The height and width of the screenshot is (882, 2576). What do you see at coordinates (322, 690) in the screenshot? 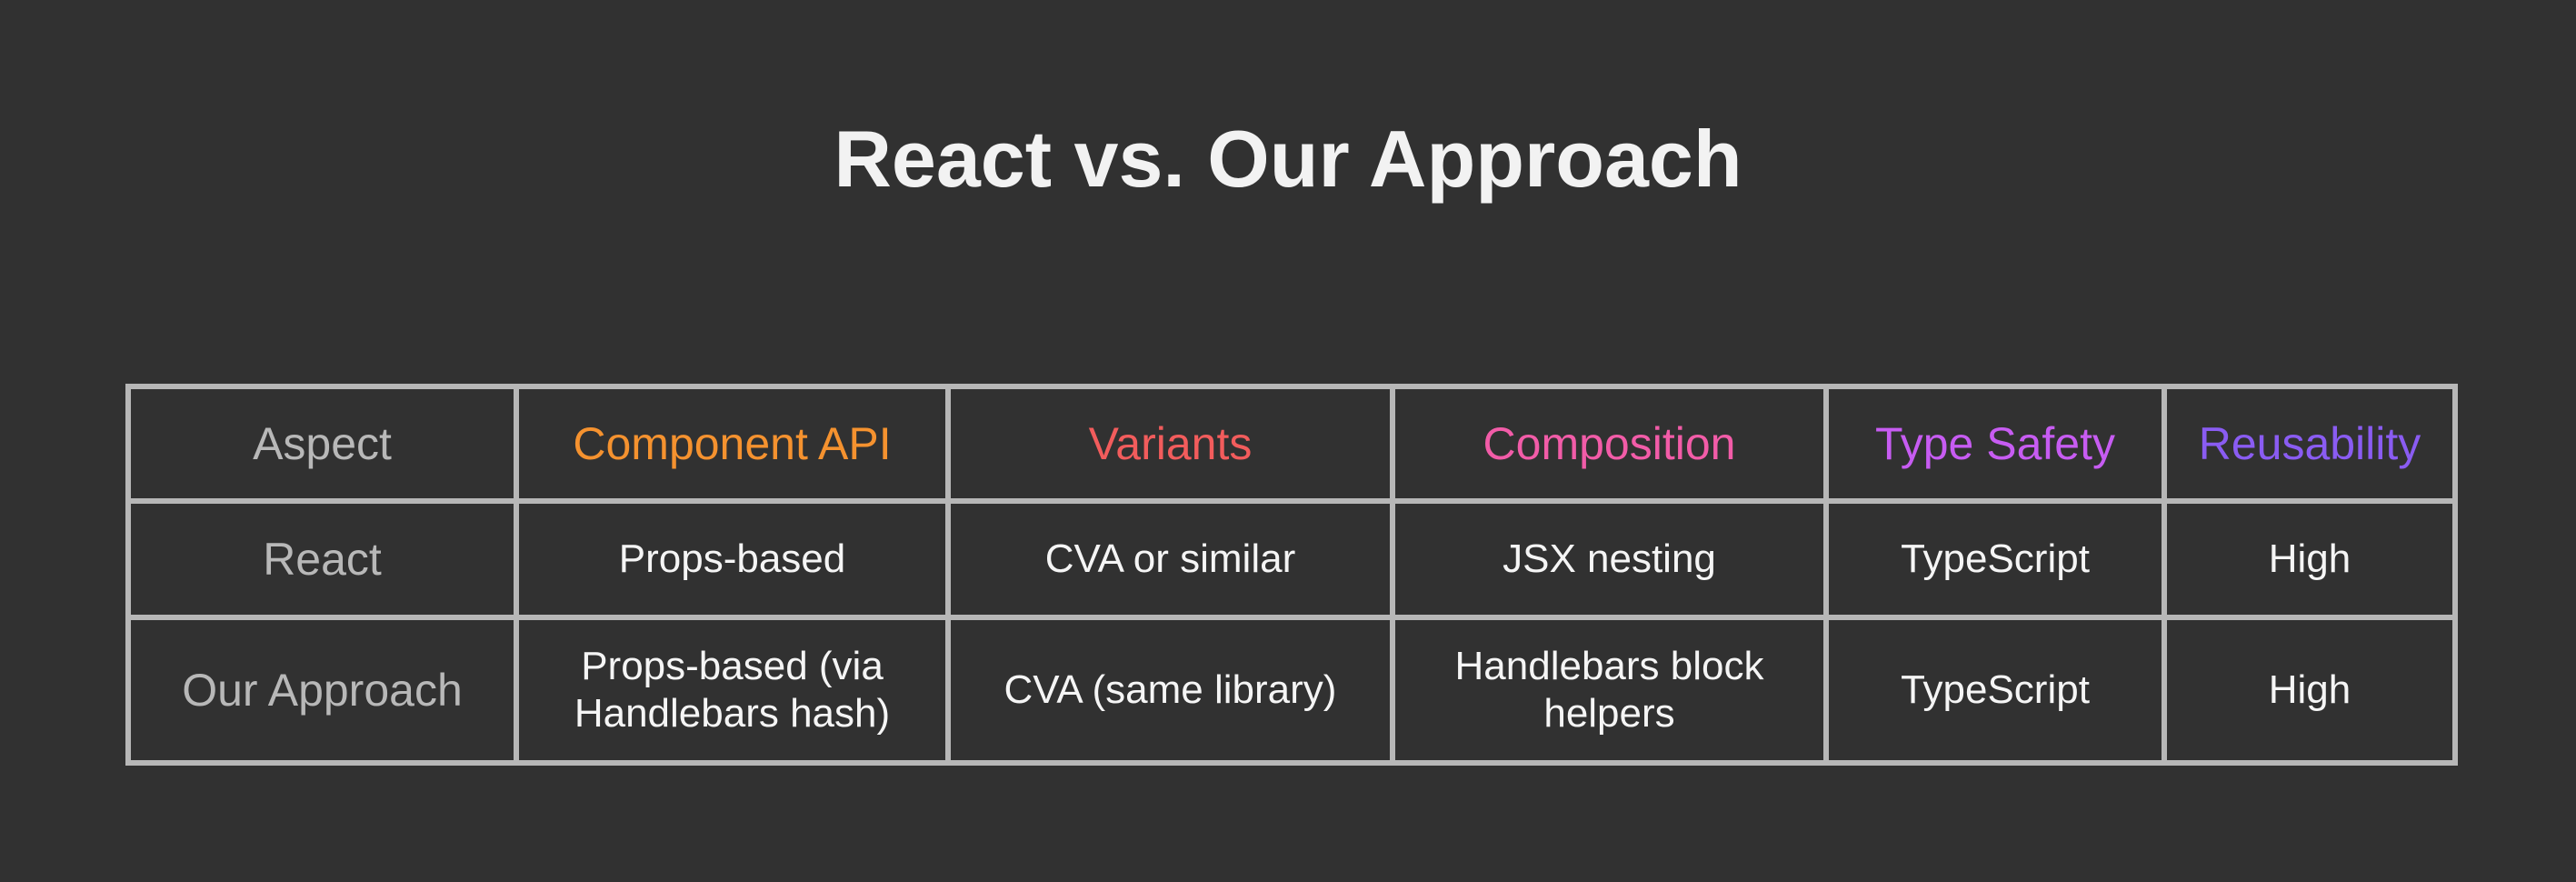
I see `row-header: Our Approach` at bounding box center [322, 690].